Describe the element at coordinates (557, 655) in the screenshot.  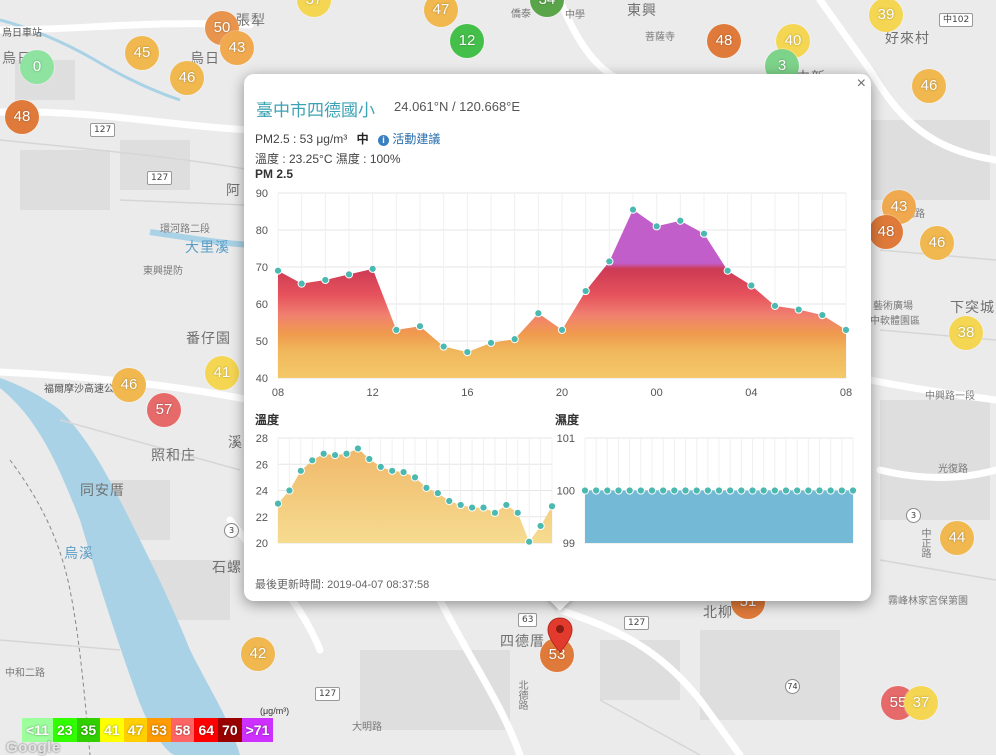
I see `aqi-station-marker: 53` at that location.